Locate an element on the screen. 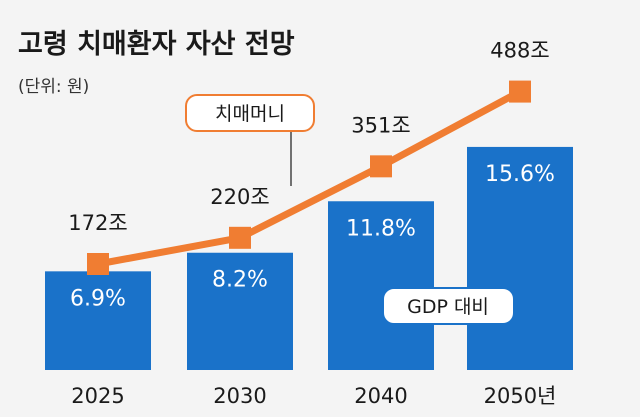 The height and width of the screenshot is (417, 640). year-labels: 2025 2030 2040 2050년 is located at coordinates (313, 396).